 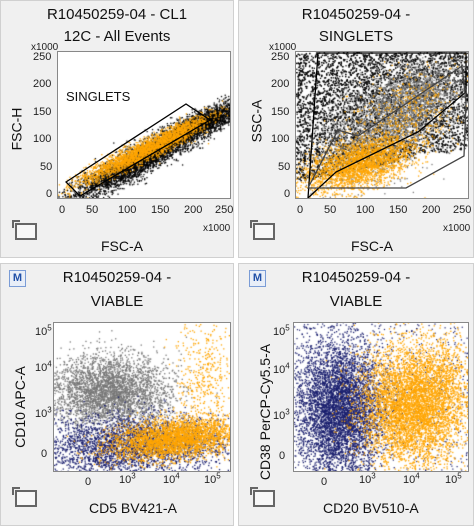 What do you see at coordinates (265, 412) in the screenshot?
I see `y-axis-label: CD38 PerCP-Cy5.5-A` at bounding box center [265, 412].